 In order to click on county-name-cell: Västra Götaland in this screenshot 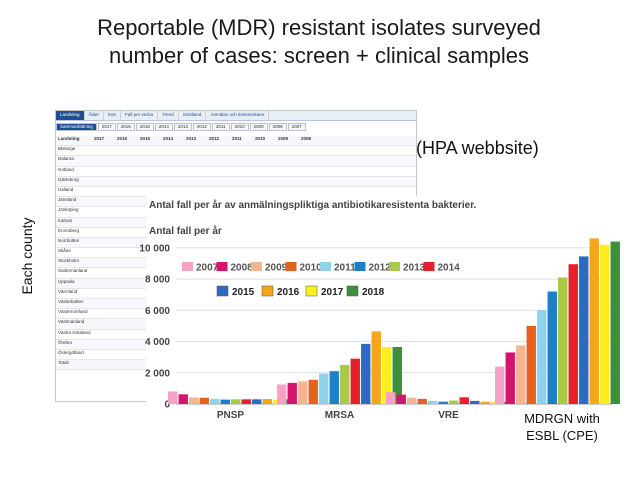, I will do `click(74, 332)`.